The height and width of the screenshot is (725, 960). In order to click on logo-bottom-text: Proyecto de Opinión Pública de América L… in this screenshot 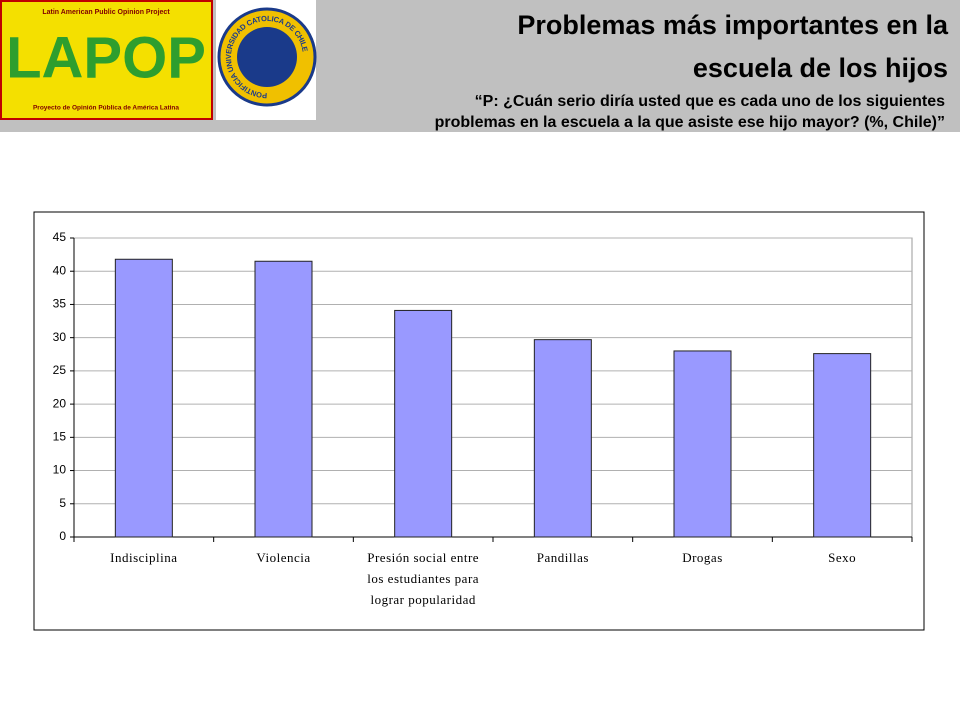, I will do `click(106, 108)`.